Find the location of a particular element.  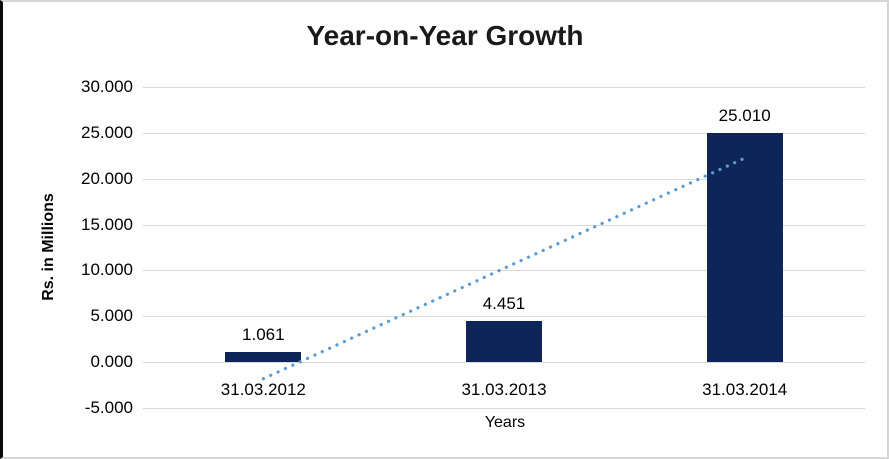

y-tick-label: 10.000 is located at coordinates (107, 270).